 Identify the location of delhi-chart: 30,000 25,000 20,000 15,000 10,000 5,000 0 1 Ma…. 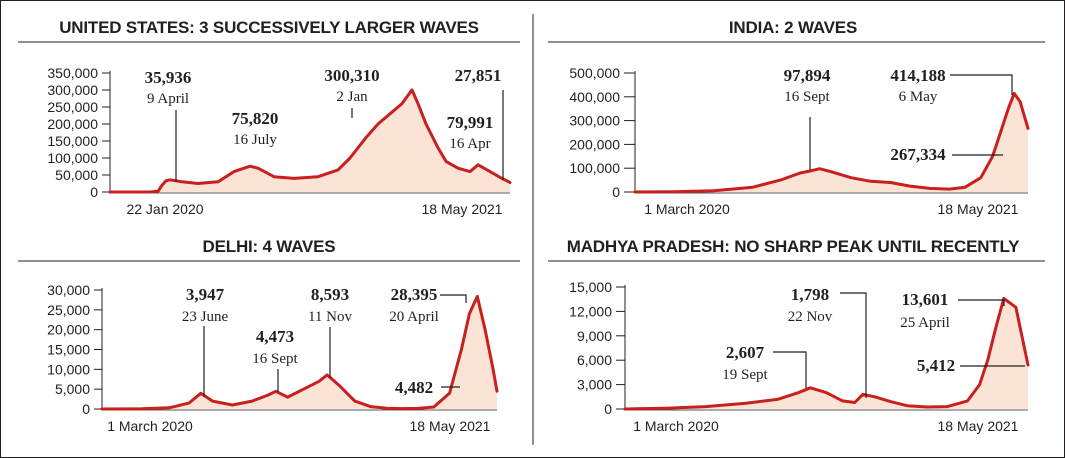
(273, 358).